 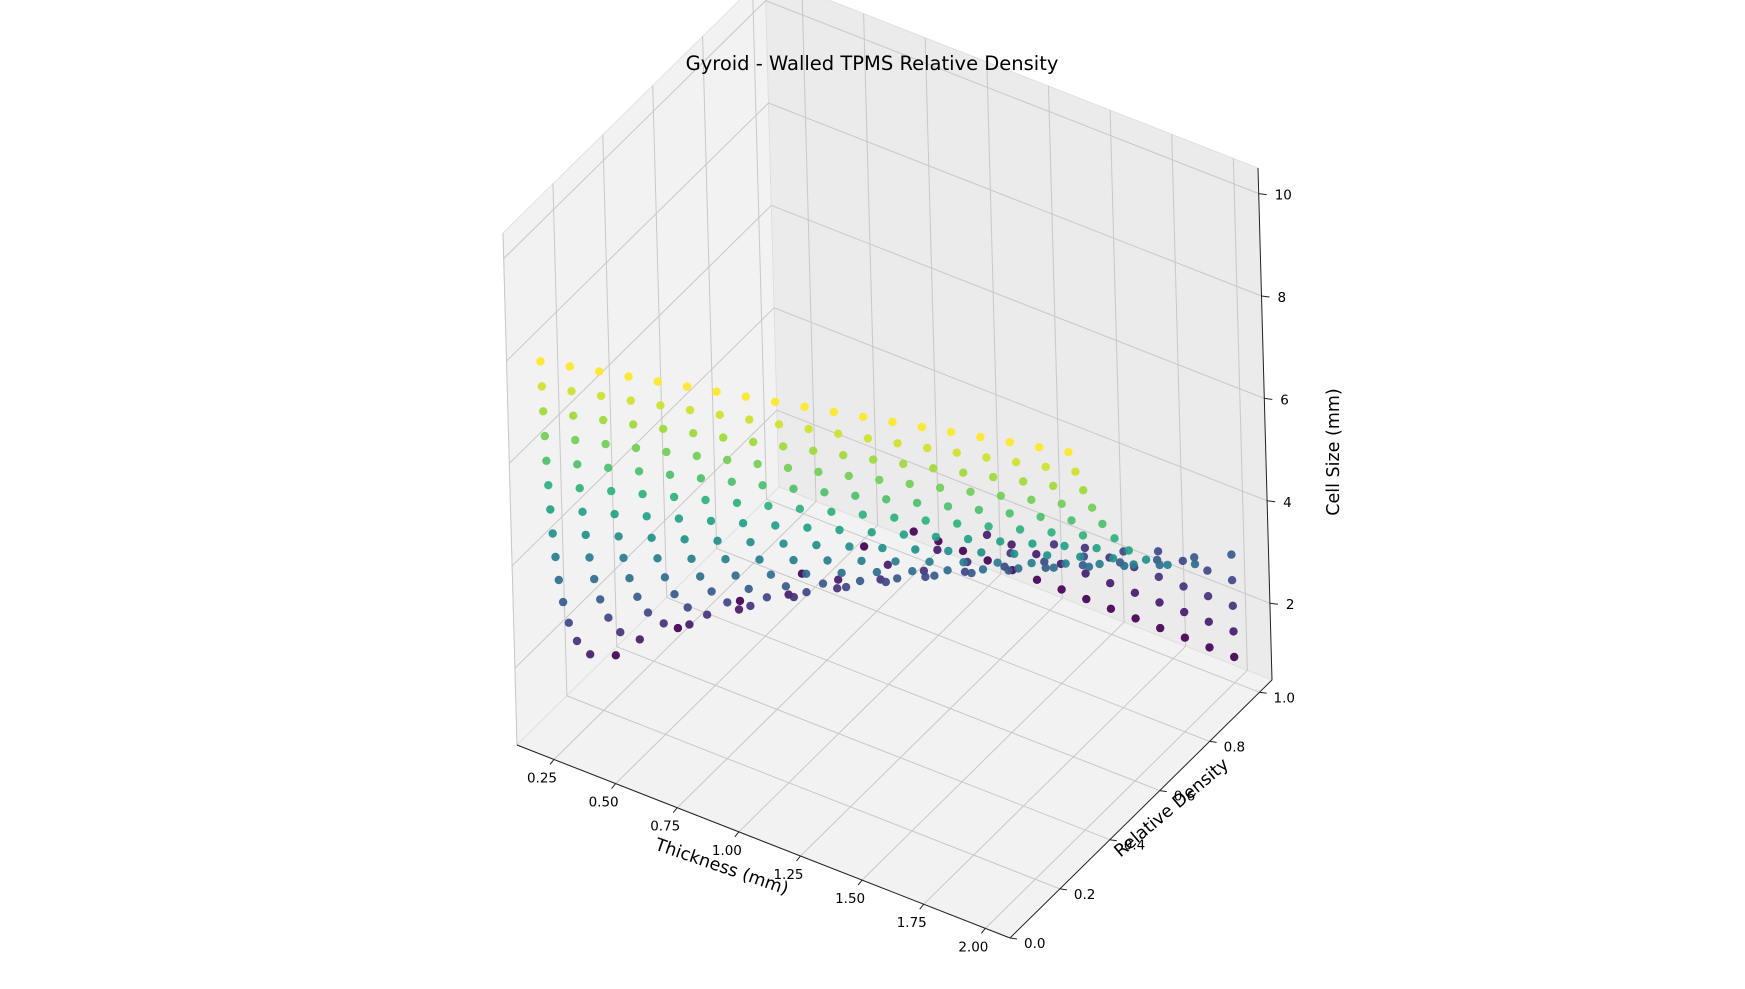 I want to click on y-axis-line, so click(x=1141, y=809).